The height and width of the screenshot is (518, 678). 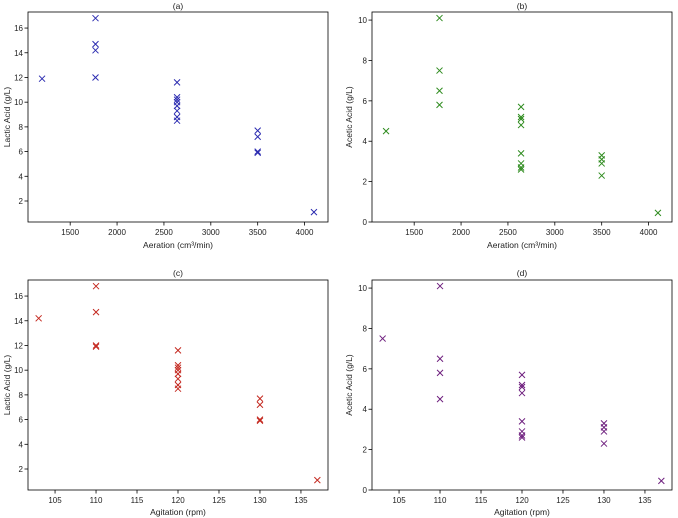 I want to click on y-tick-label: 2, so click(x=365, y=450).